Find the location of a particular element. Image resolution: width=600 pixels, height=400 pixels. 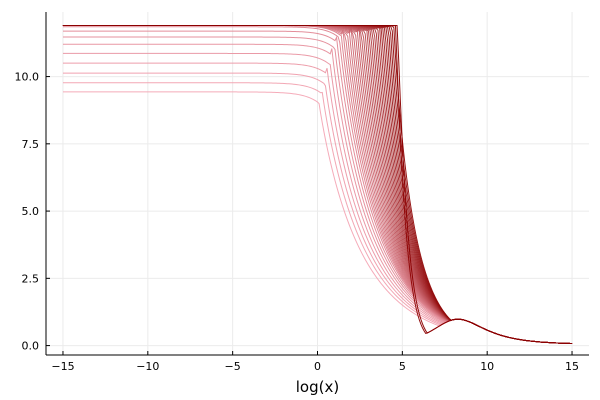

y-tick-labels: 0.0 2.5 5.0 7.5 10.0 is located at coordinates (27, 212).